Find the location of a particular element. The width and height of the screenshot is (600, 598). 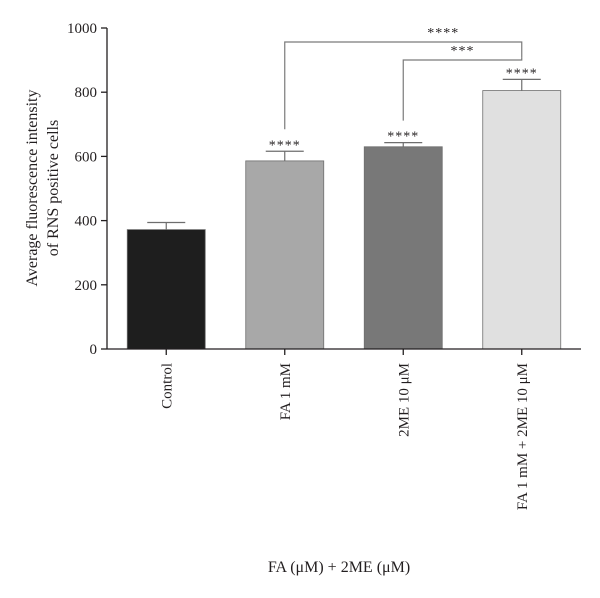

y-axis-title-line-2: of RNS positive cells is located at coordinates (53, 188).